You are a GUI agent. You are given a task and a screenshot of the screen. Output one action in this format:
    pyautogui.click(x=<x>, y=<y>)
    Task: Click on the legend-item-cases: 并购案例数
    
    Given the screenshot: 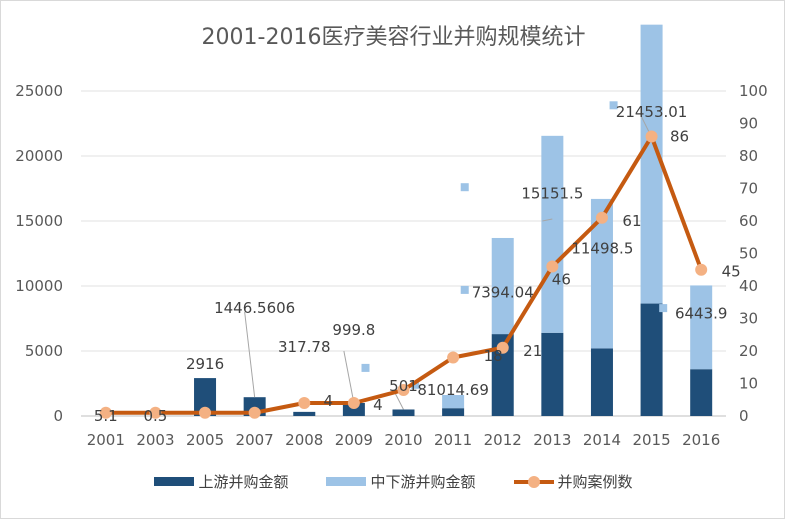 What is the action you would take?
    pyautogui.click(x=573, y=481)
    